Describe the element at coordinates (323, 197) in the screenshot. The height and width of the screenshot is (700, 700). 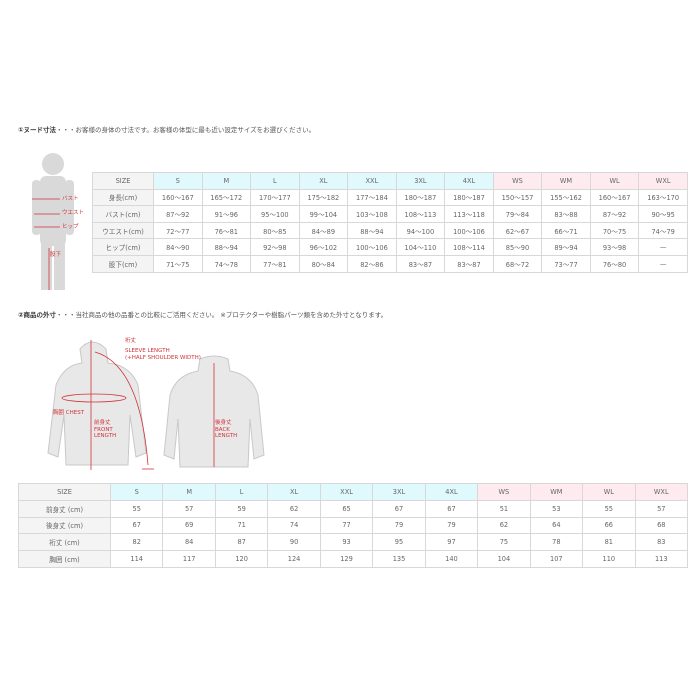
I see `table-cell: 175～182` at that location.